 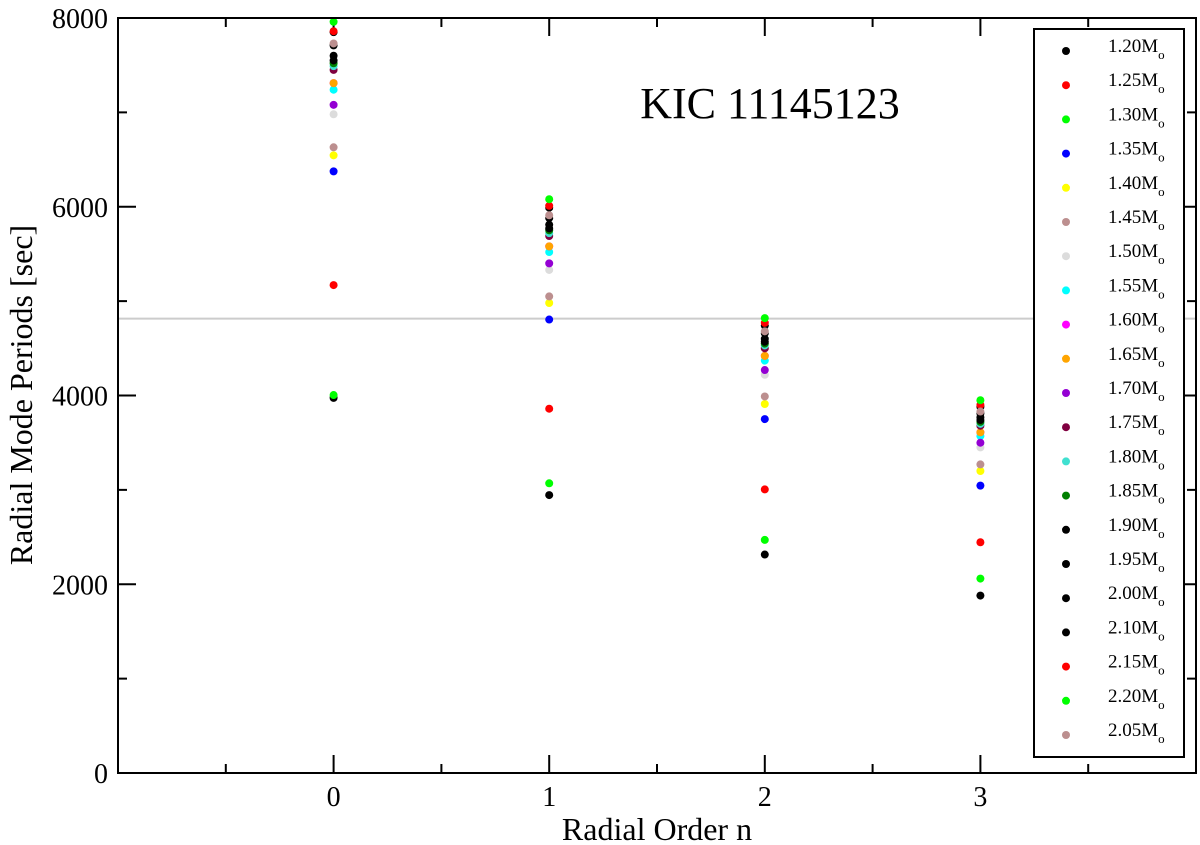 What do you see at coordinates (980, 797) in the screenshot?
I see `x-tick-label: 3` at bounding box center [980, 797].